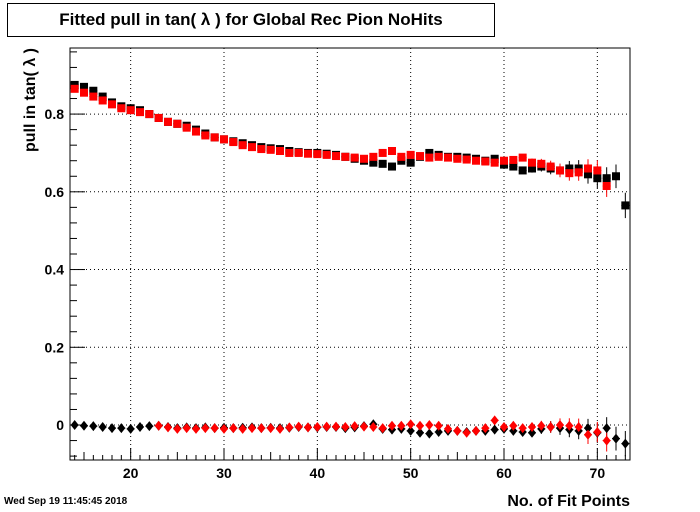 The width and height of the screenshot is (700, 512). Describe the element at coordinates (55, 347) in the screenshot. I see `y-tick-label: 0.2` at that location.